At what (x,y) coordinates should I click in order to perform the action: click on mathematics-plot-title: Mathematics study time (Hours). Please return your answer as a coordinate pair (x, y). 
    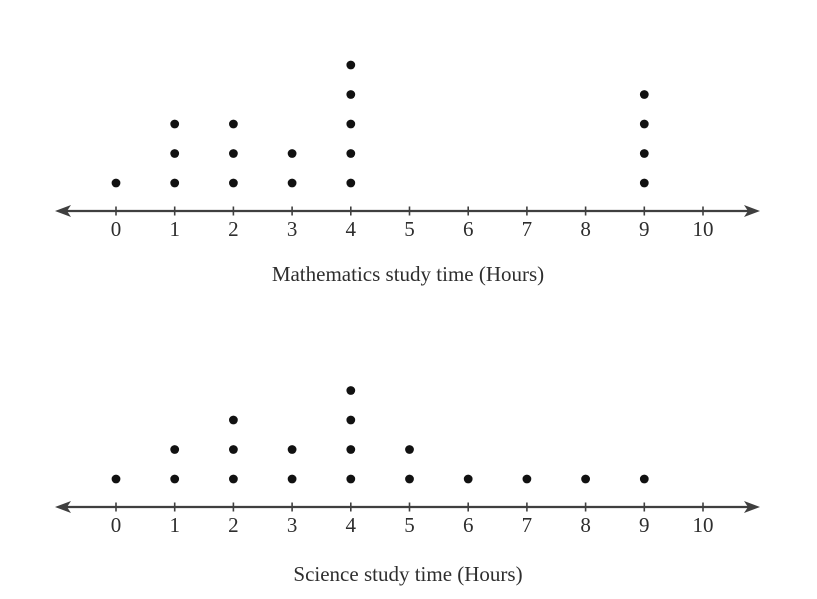
    Looking at the image, I should click on (408, 274).